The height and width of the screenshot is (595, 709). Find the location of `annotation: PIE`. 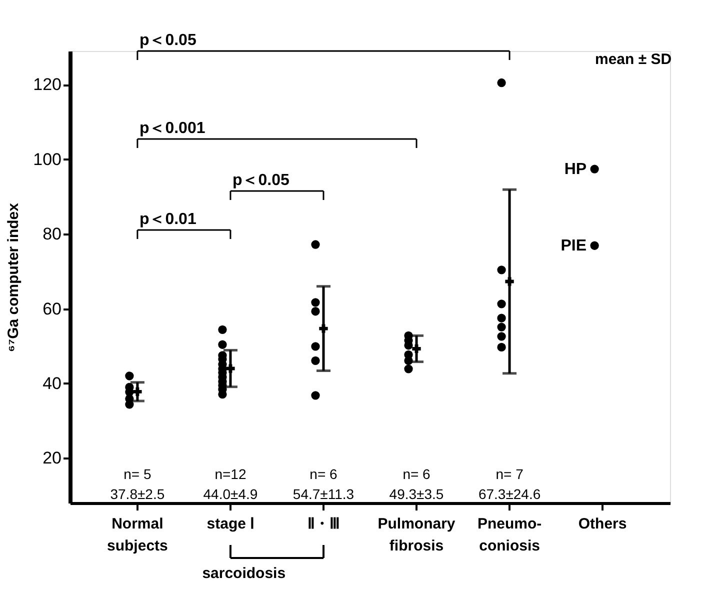

annotation: PIE is located at coordinates (573, 246).